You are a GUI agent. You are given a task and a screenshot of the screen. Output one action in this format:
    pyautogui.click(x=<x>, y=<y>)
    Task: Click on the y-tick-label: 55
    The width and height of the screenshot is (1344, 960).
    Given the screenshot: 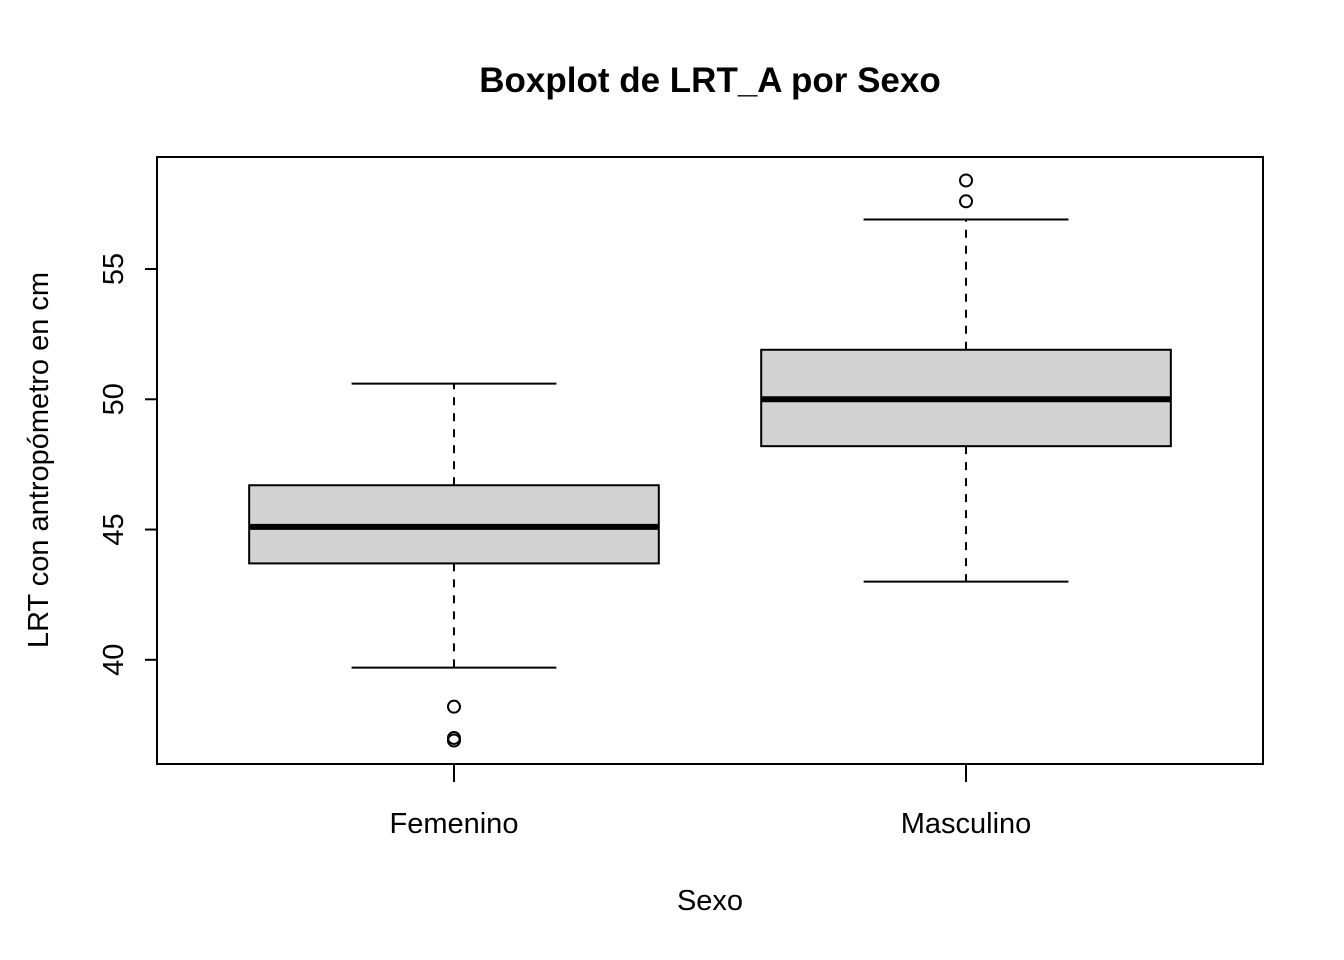 What is the action you would take?
    pyautogui.click(x=114, y=269)
    